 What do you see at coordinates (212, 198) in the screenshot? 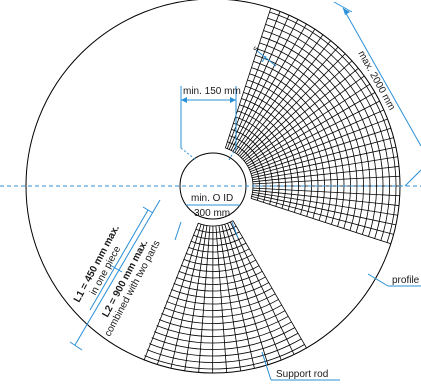
I see `label-min-id: min. O ID` at bounding box center [212, 198].